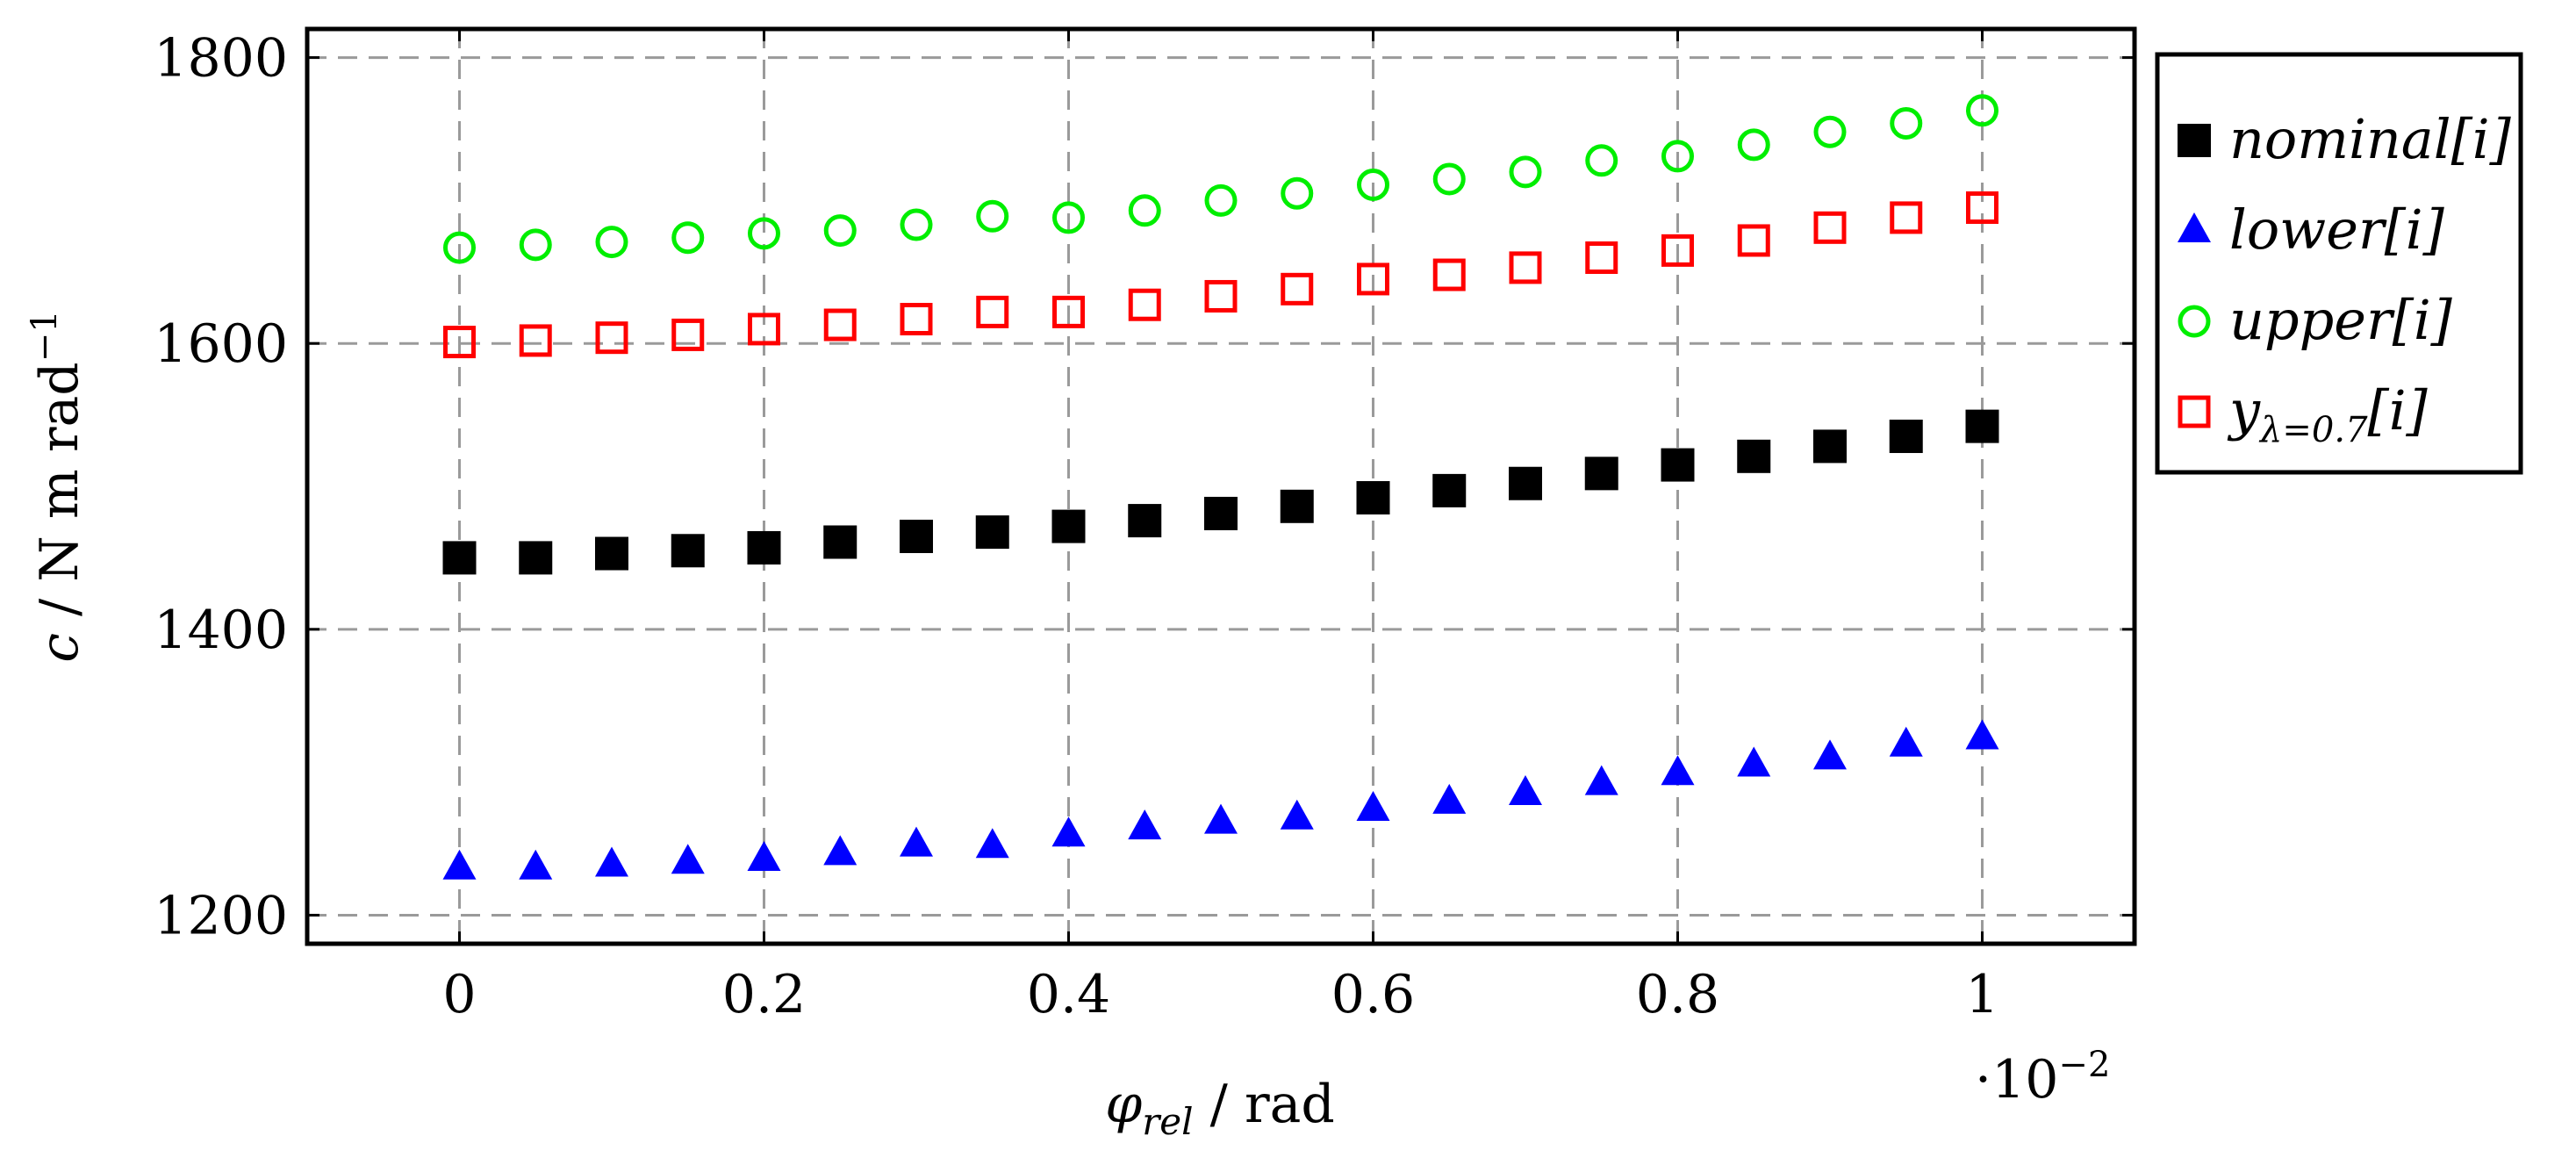 The image size is (2576, 1172). Describe the element at coordinates (2195, 321) in the screenshot. I see `legend-marker-upper` at that location.